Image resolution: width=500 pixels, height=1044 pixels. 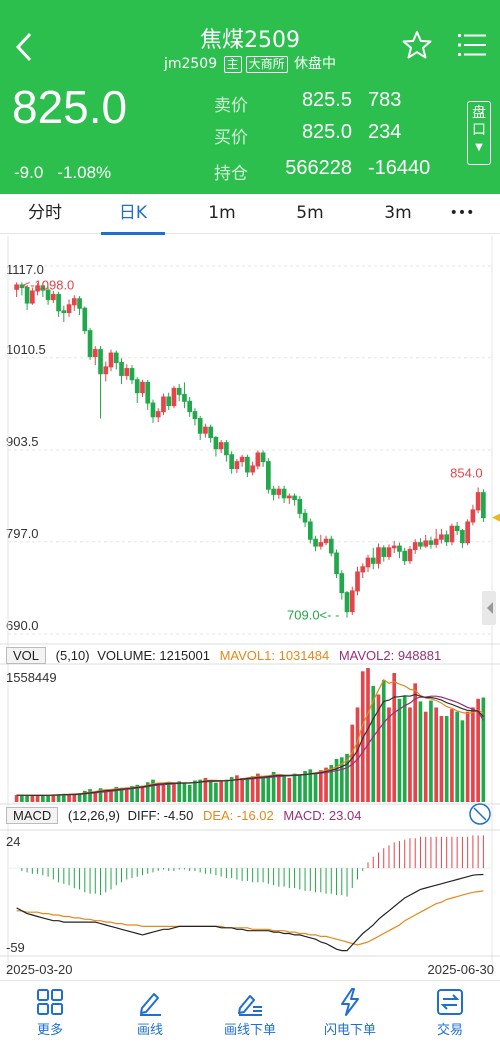 I want to click on mavol2-line, so click(x=250, y=746).